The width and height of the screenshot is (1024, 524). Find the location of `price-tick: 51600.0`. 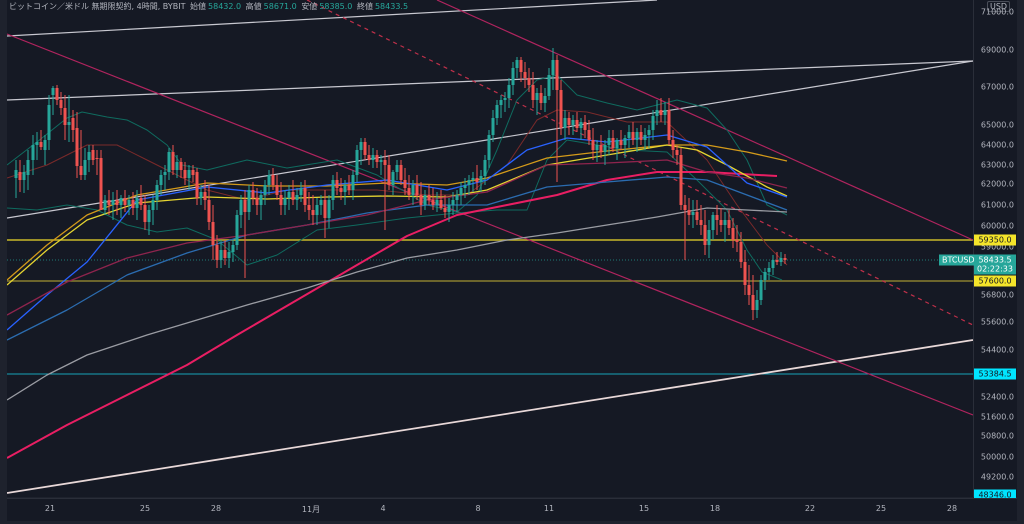

price-tick: 51600.0 is located at coordinates (997, 417).